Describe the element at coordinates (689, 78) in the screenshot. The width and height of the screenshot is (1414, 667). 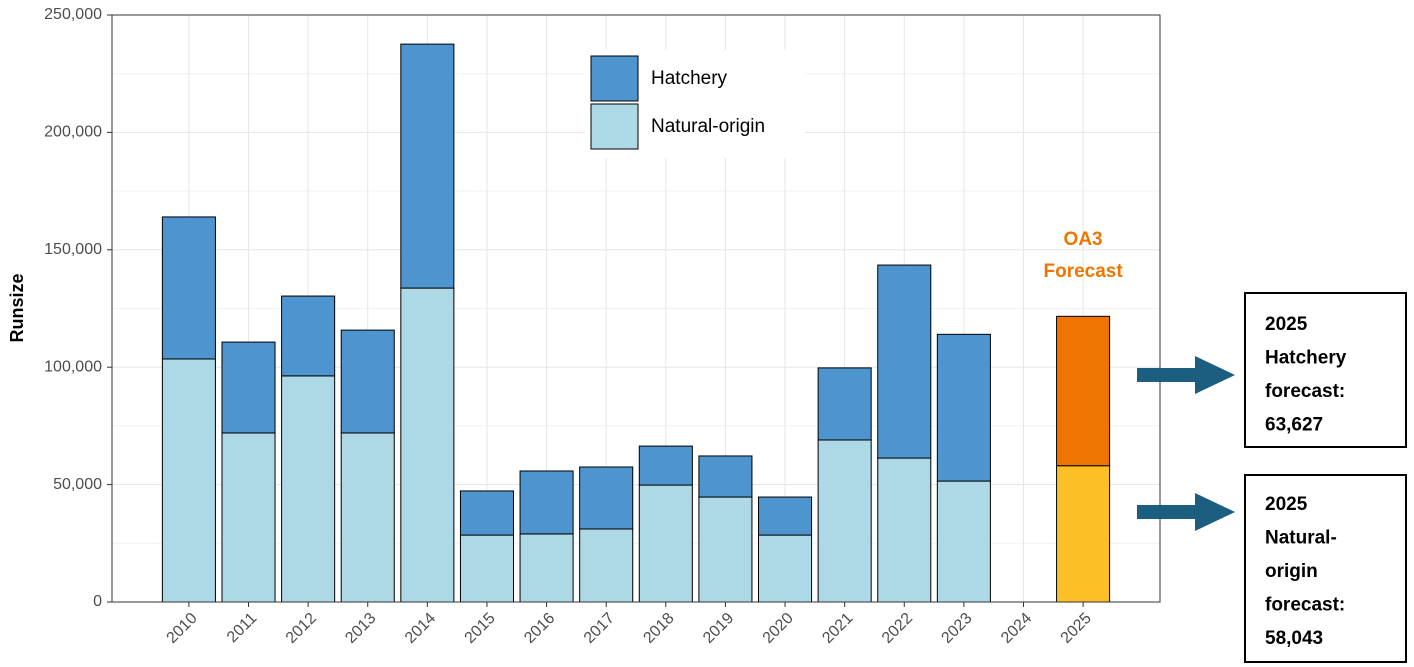
I see `legend-label: Hatchery` at that location.